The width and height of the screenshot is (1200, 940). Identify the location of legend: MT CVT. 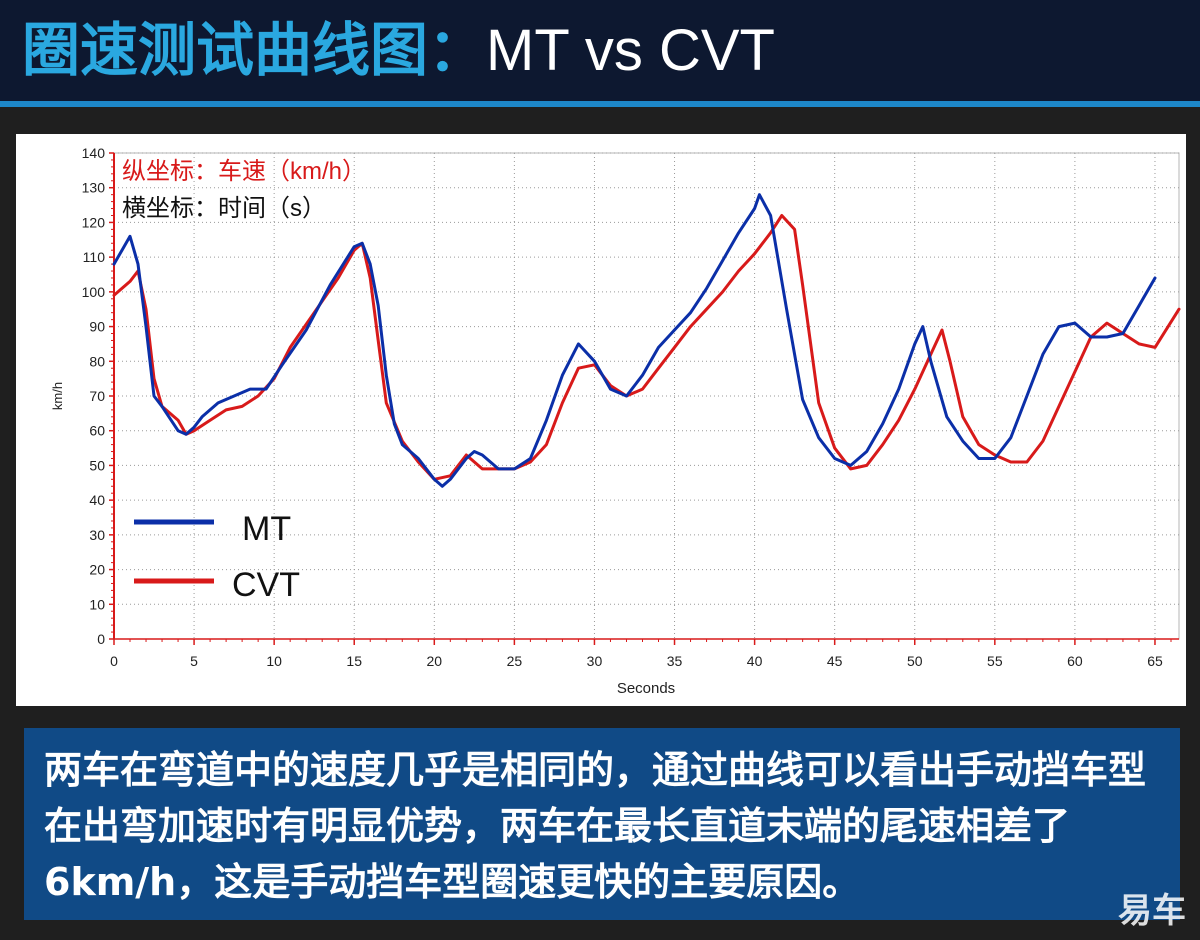
(217, 557).